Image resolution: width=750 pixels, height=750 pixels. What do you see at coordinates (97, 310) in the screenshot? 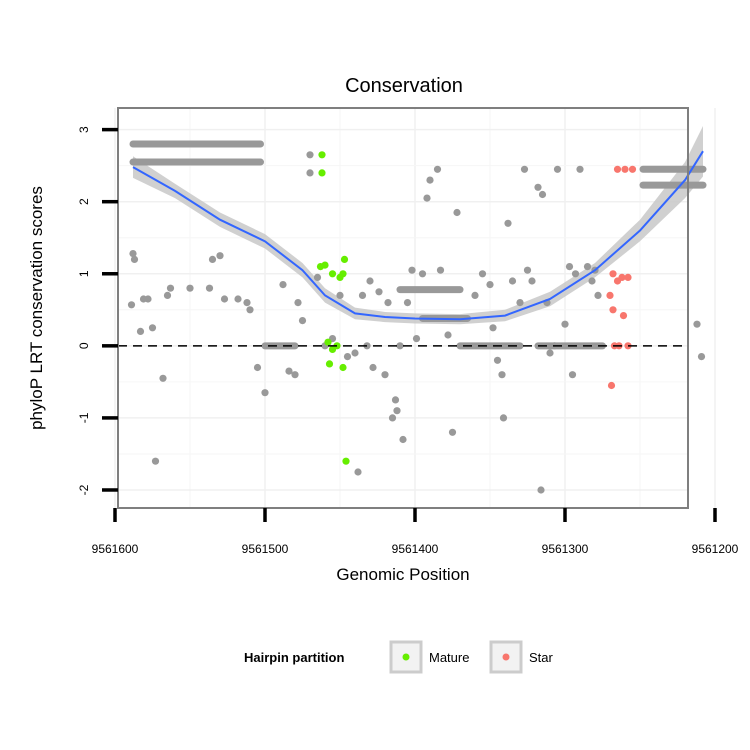
I see `y-axis: -2 -1 0 1 2 3` at bounding box center [97, 310].